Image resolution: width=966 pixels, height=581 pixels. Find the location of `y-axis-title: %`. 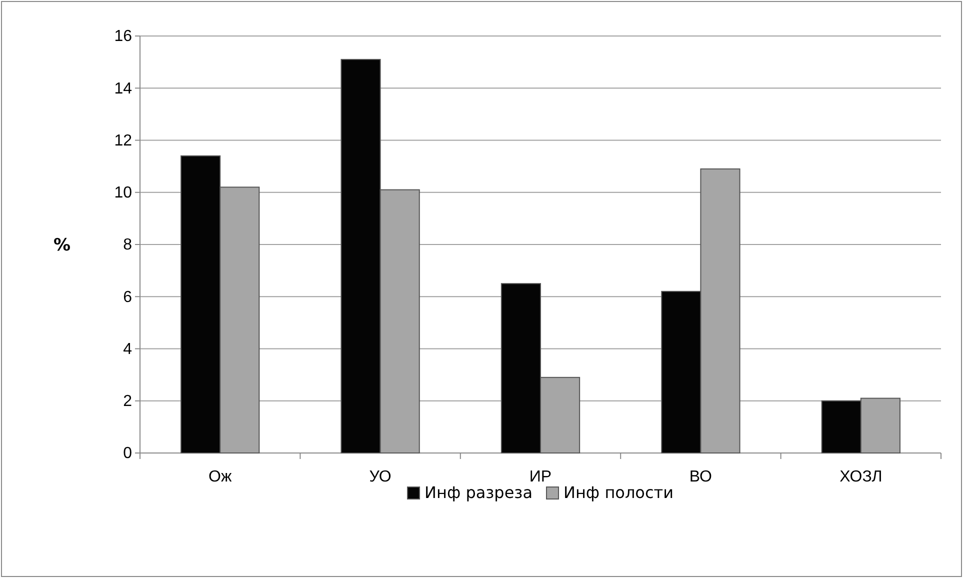

y-axis-title: % is located at coordinates (62, 246).